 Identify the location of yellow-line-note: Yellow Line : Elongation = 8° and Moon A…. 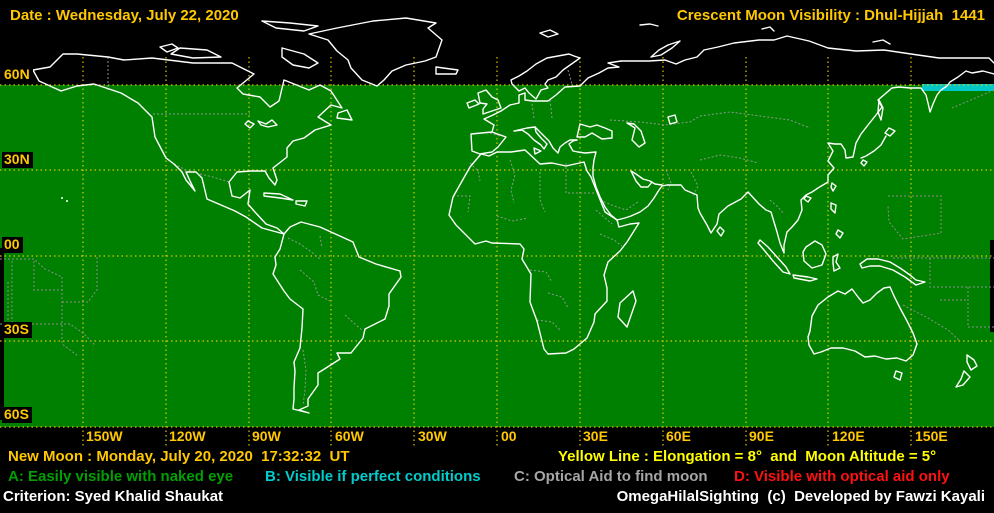
(747, 456).